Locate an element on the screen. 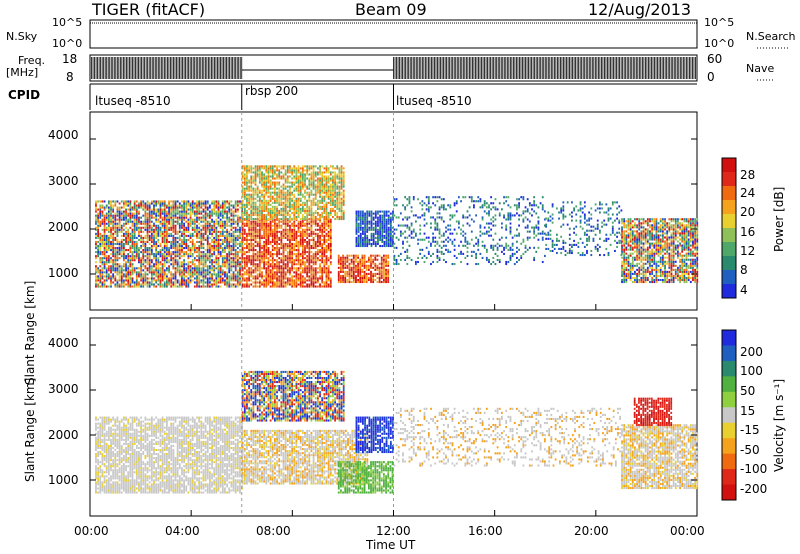  vel-ytick-3000: 3000 is located at coordinates (63, 389).